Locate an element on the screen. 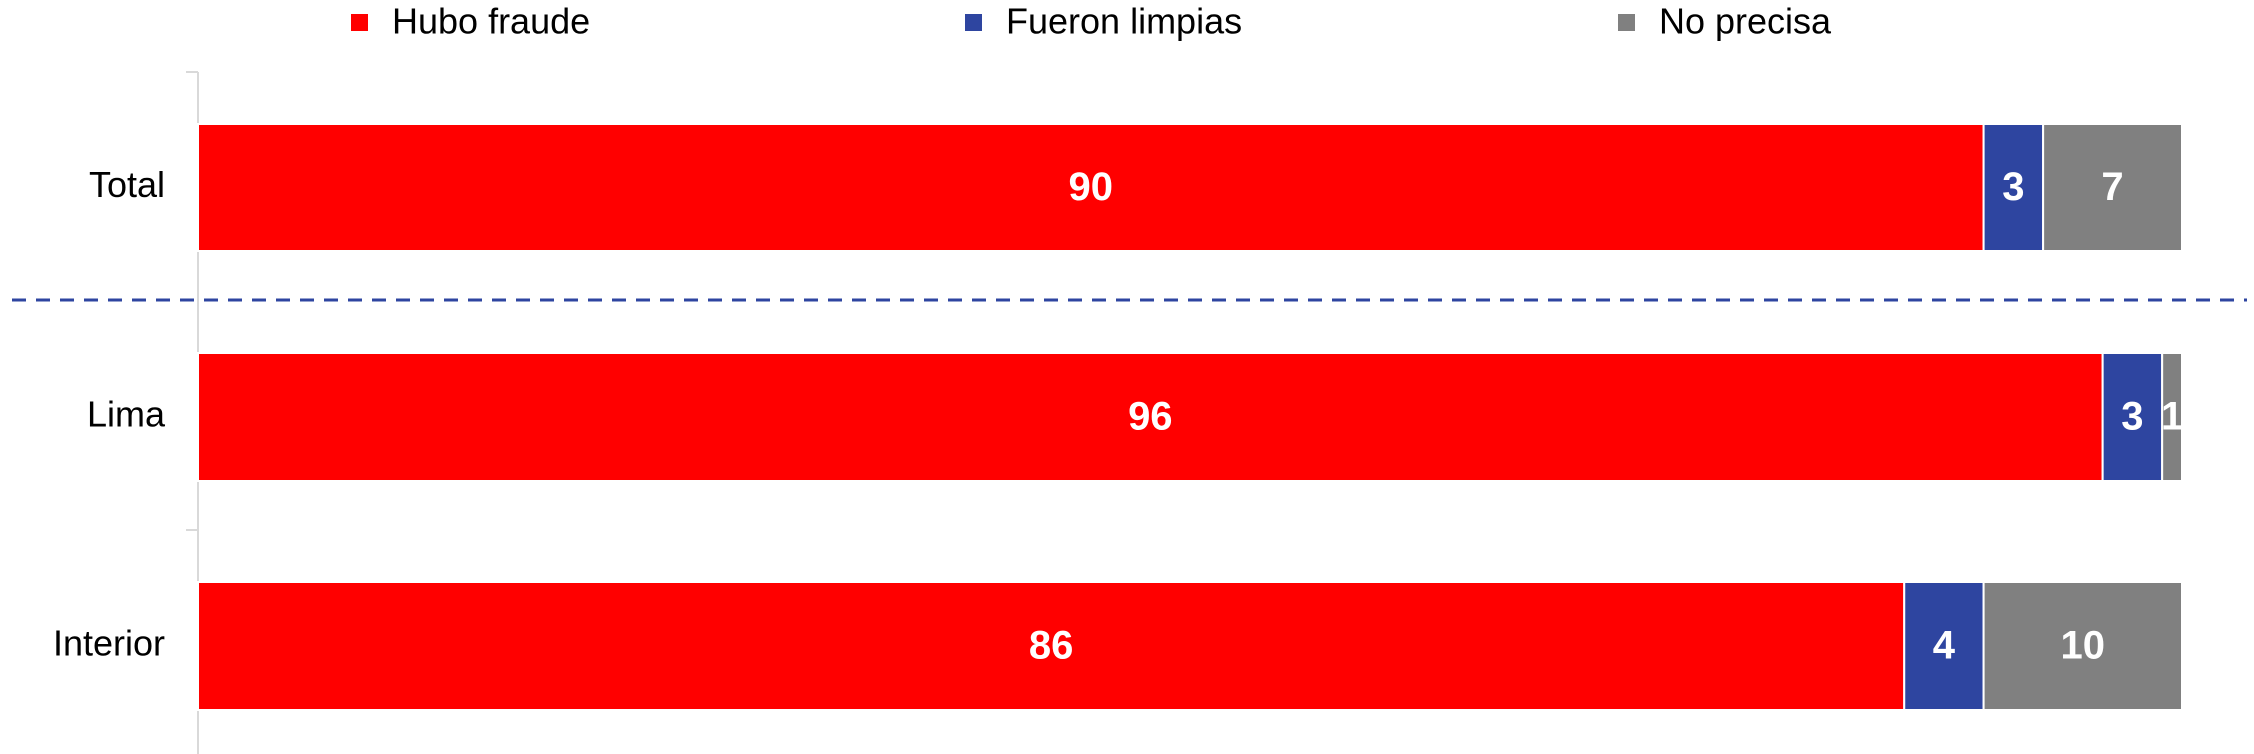 This screenshot has width=2254, height=754. value-label: 10 is located at coordinates (2083, 646).